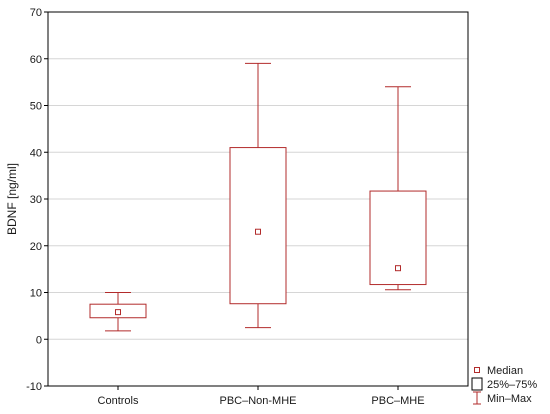 The image size is (550, 414). Describe the element at coordinates (34, 387) in the screenshot. I see `y-tick-label: -10` at that location.